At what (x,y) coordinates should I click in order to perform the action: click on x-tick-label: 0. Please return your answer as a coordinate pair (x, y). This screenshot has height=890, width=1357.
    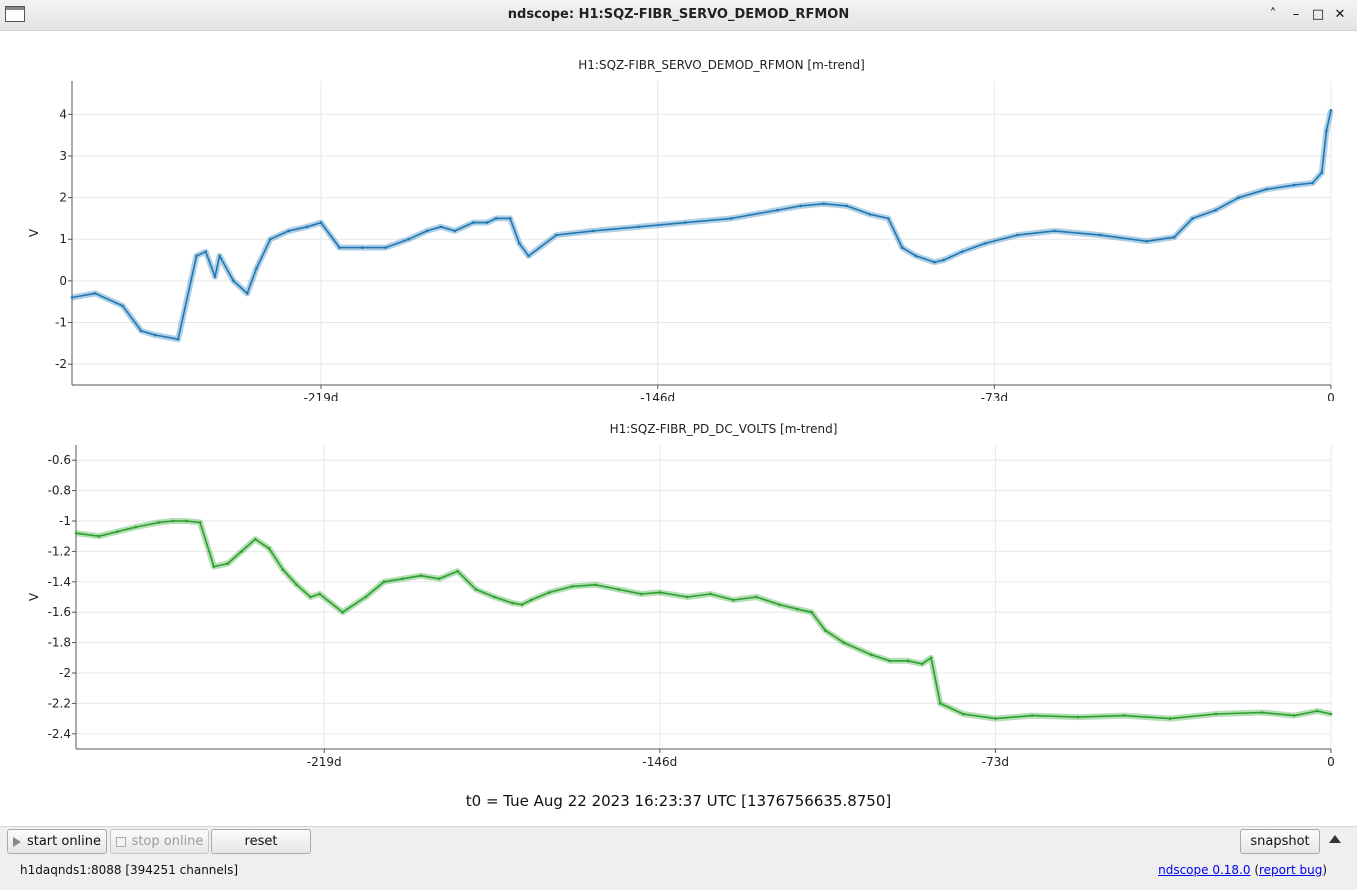
    Looking at the image, I should click on (1331, 396).